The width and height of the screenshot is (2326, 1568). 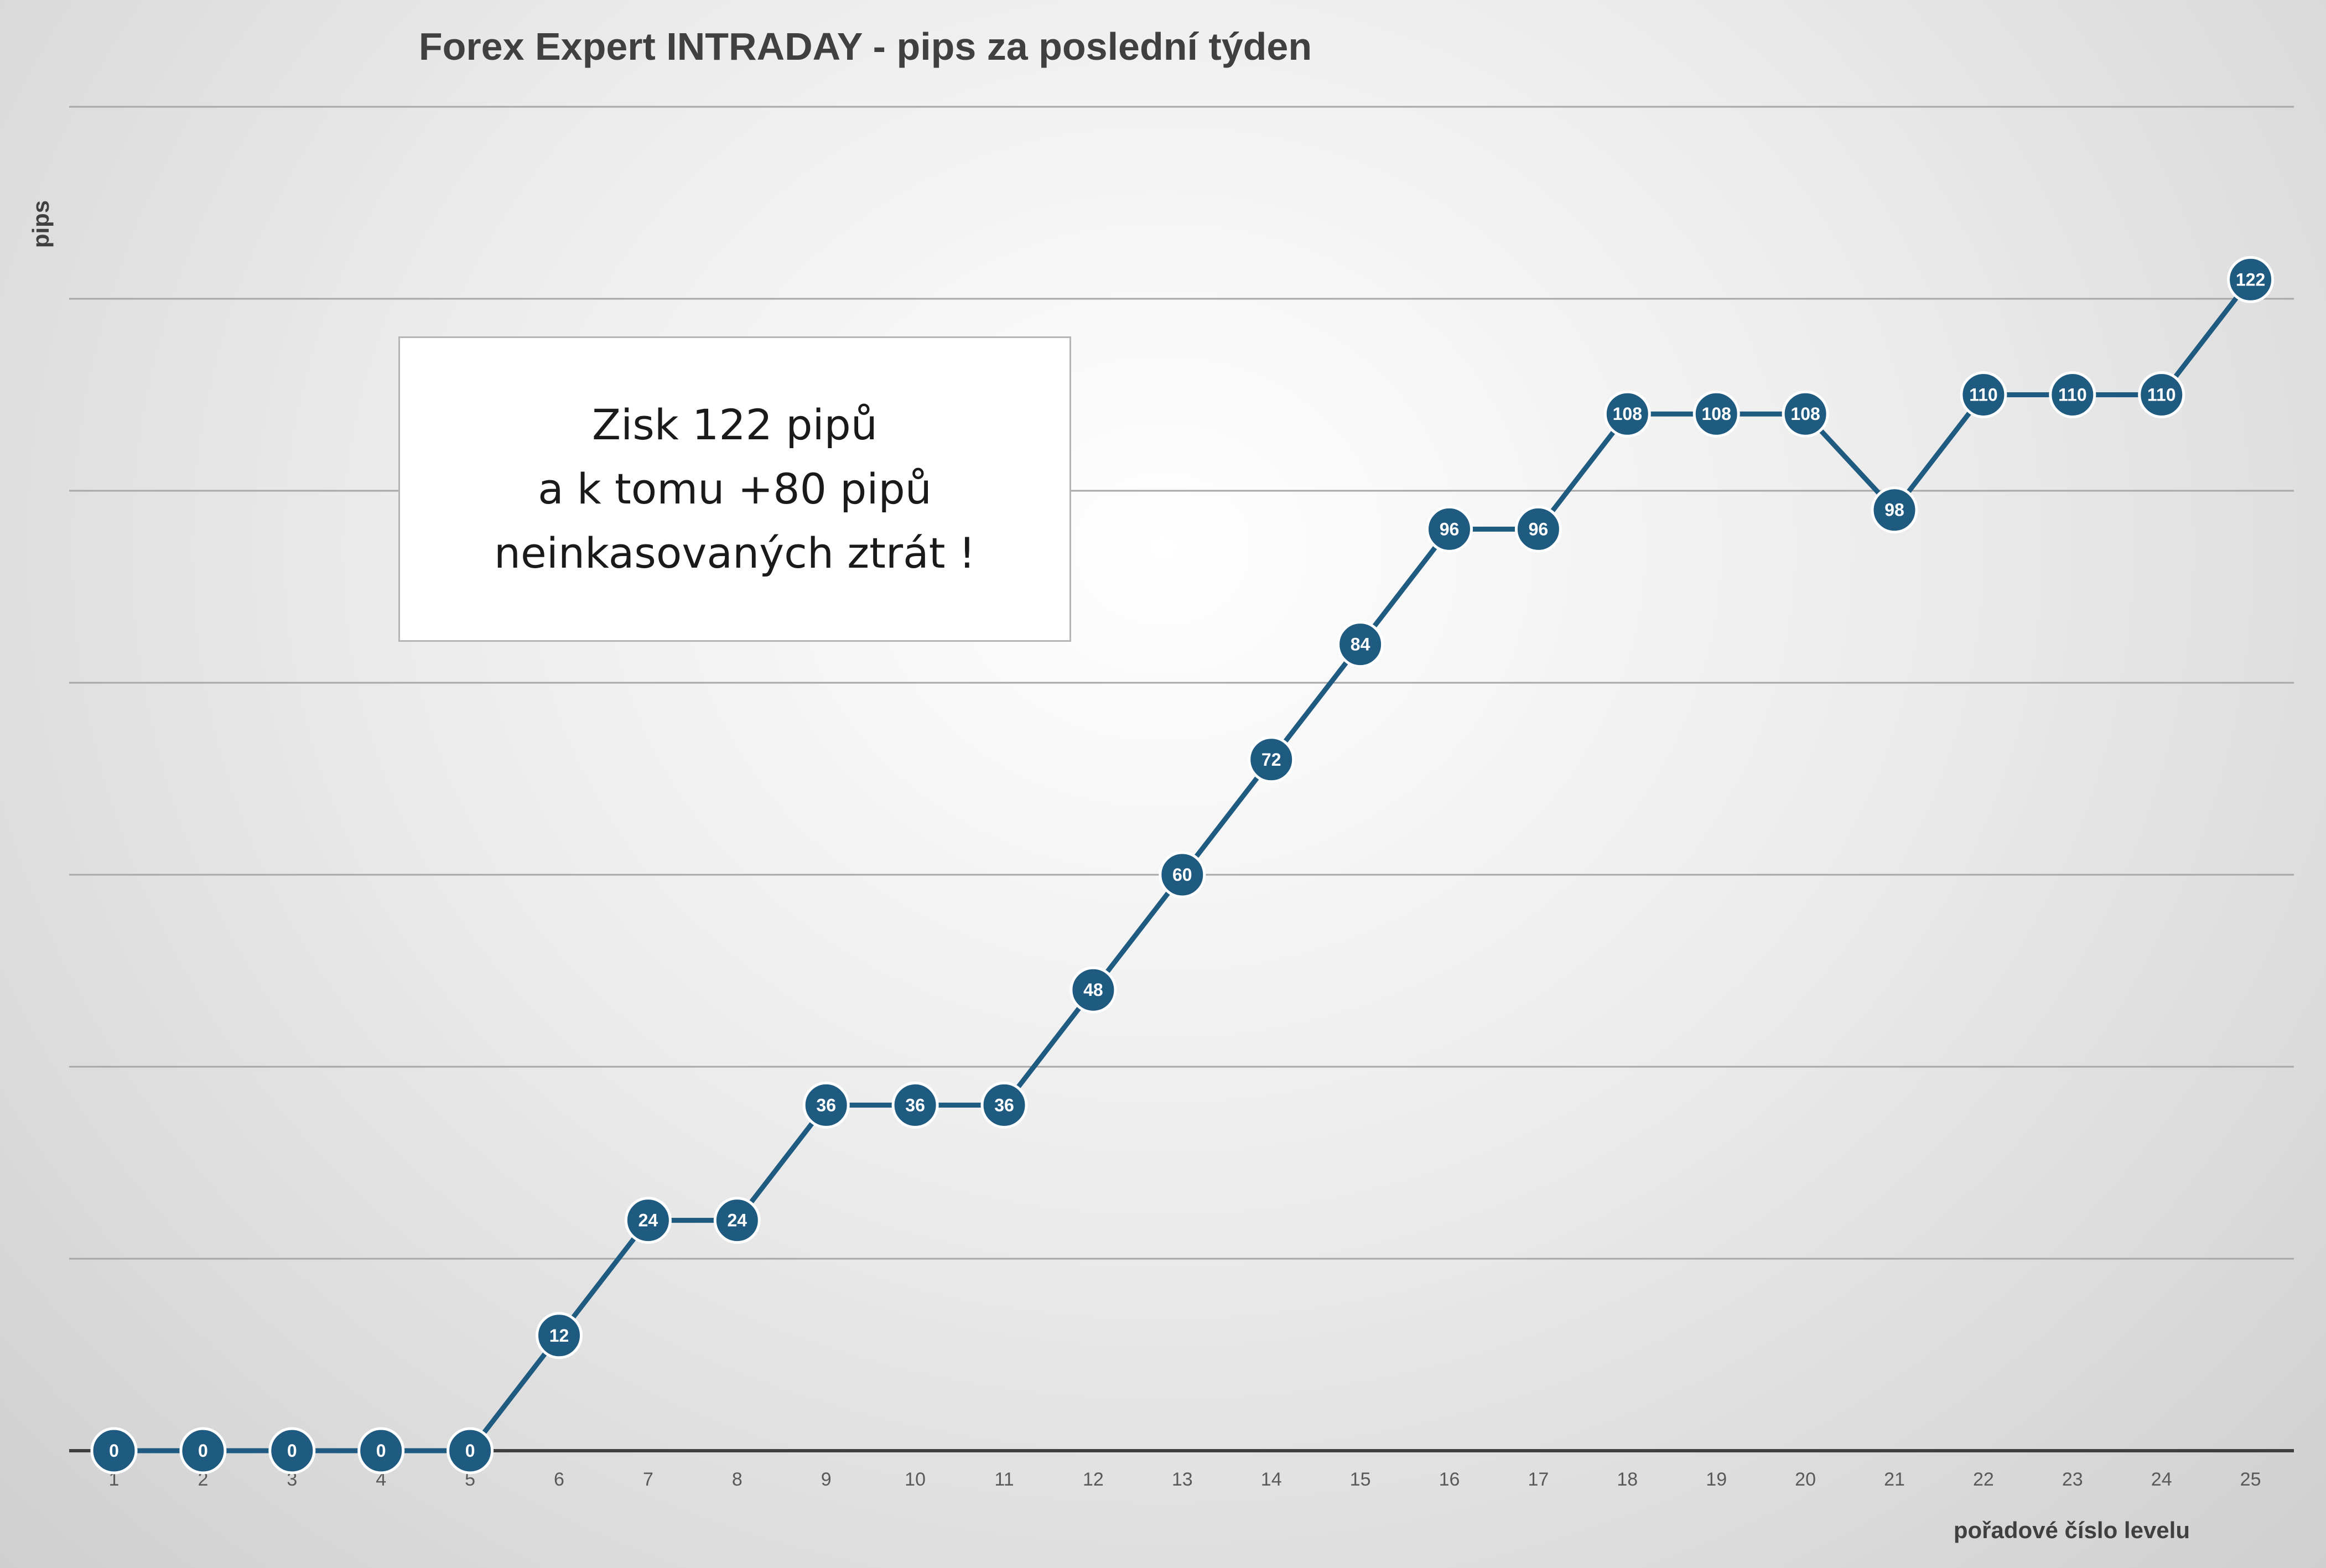 I want to click on x-tick-label: 1, so click(x=114, y=1479).